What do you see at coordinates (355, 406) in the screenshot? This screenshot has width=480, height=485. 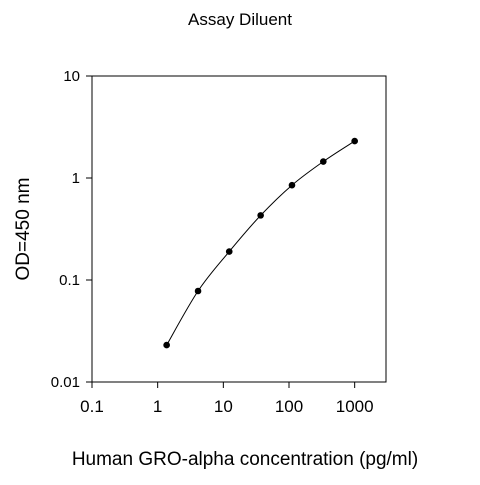 I see `x-tick-label-4: 1000` at bounding box center [355, 406].